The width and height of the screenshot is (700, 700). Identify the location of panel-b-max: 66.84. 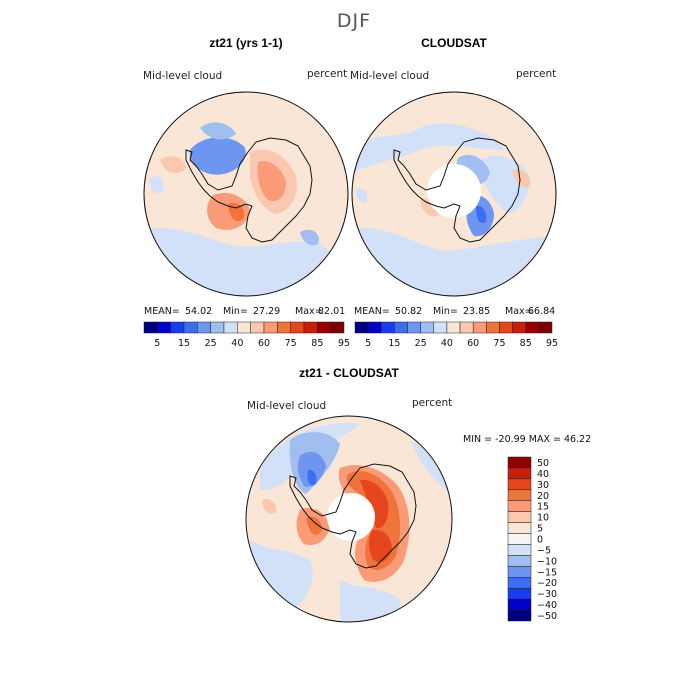
(541, 311).